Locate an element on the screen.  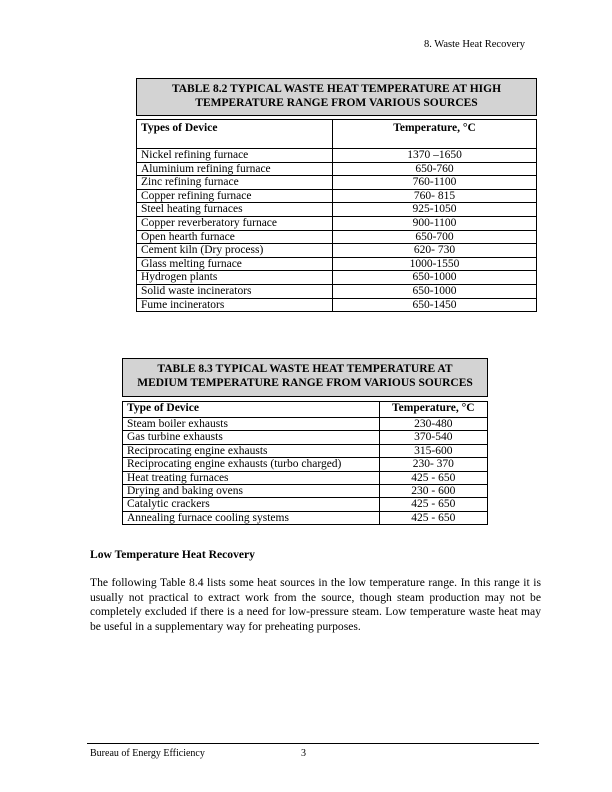
table-row: Glass melting furnace 1000-1550 is located at coordinates (336, 264).